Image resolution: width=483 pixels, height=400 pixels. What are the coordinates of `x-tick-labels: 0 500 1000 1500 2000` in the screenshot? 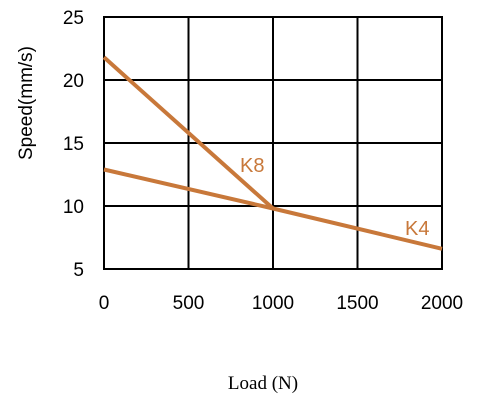 It's located at (281, 303).